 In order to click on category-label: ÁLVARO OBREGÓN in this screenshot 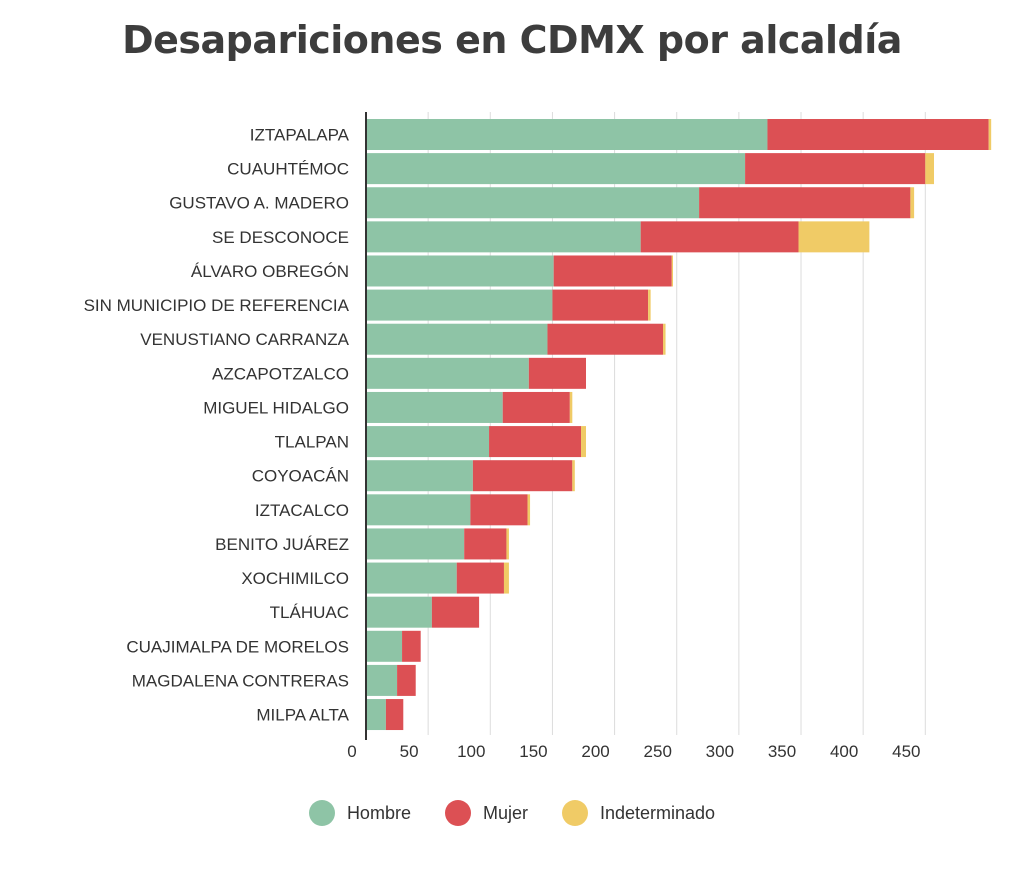, I will do `click(270, 271)`.